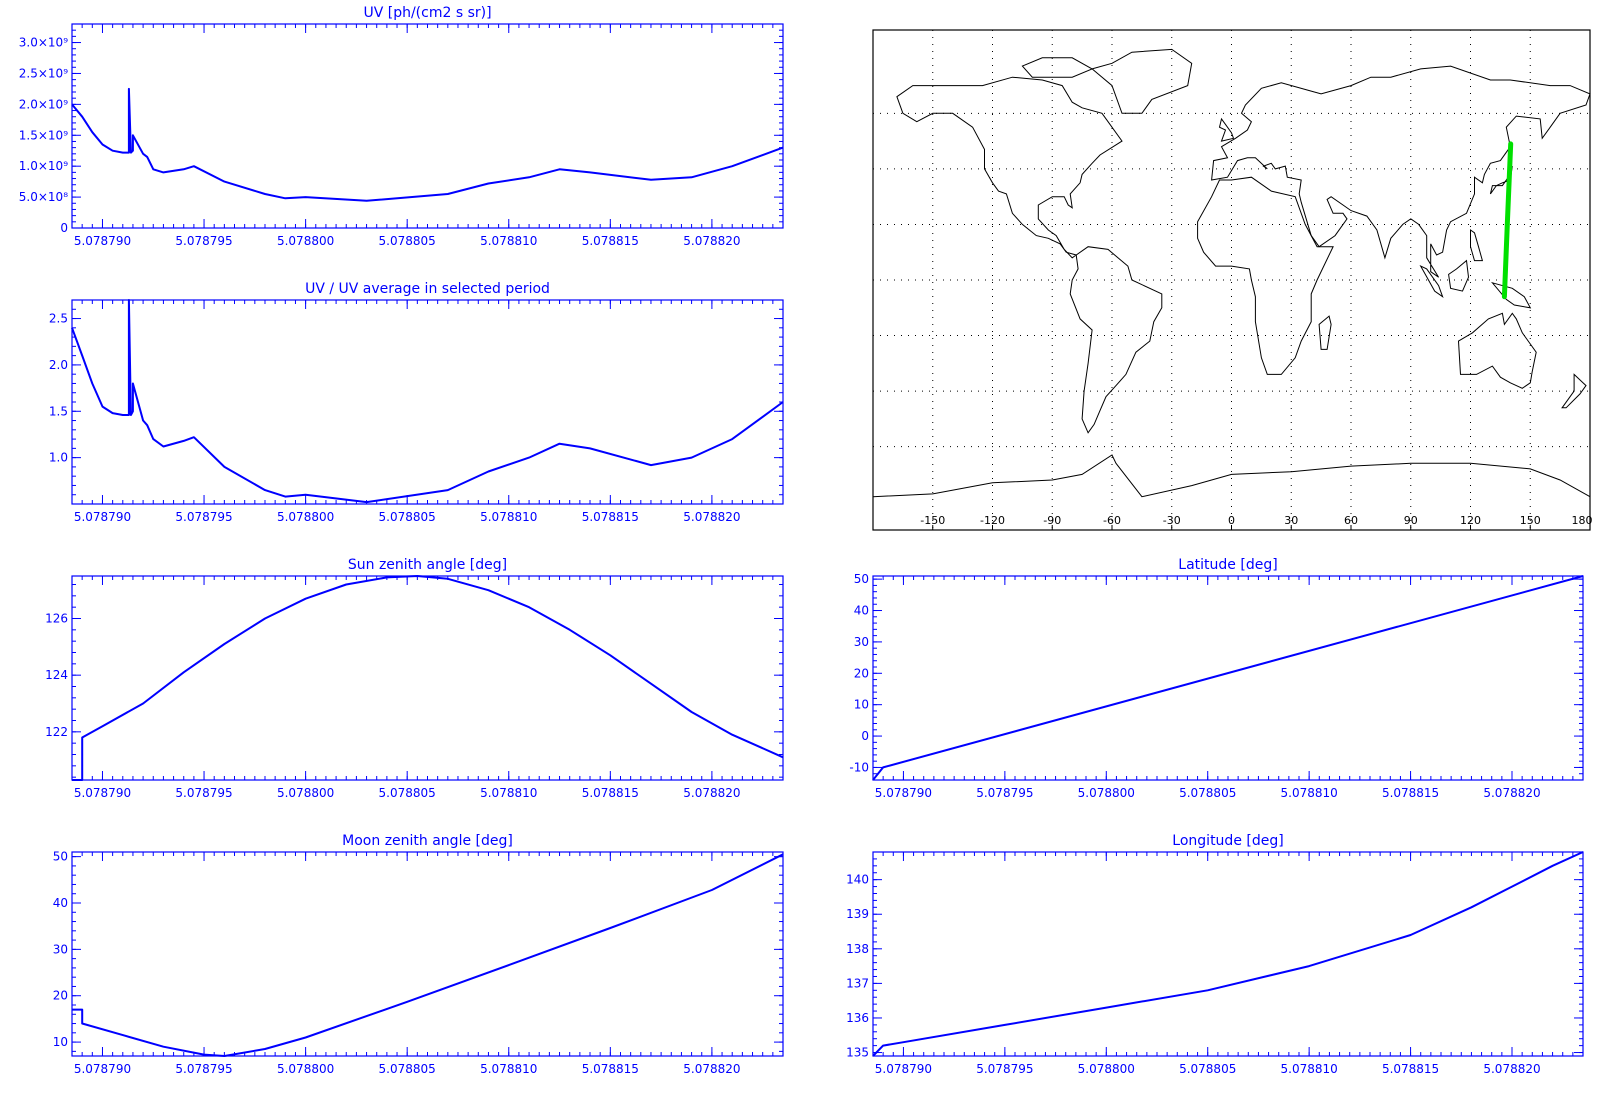 The height and width of the screenshot is (1100, 1600). I want to click on lat-y-tick-label: 40, so click(861, 611).